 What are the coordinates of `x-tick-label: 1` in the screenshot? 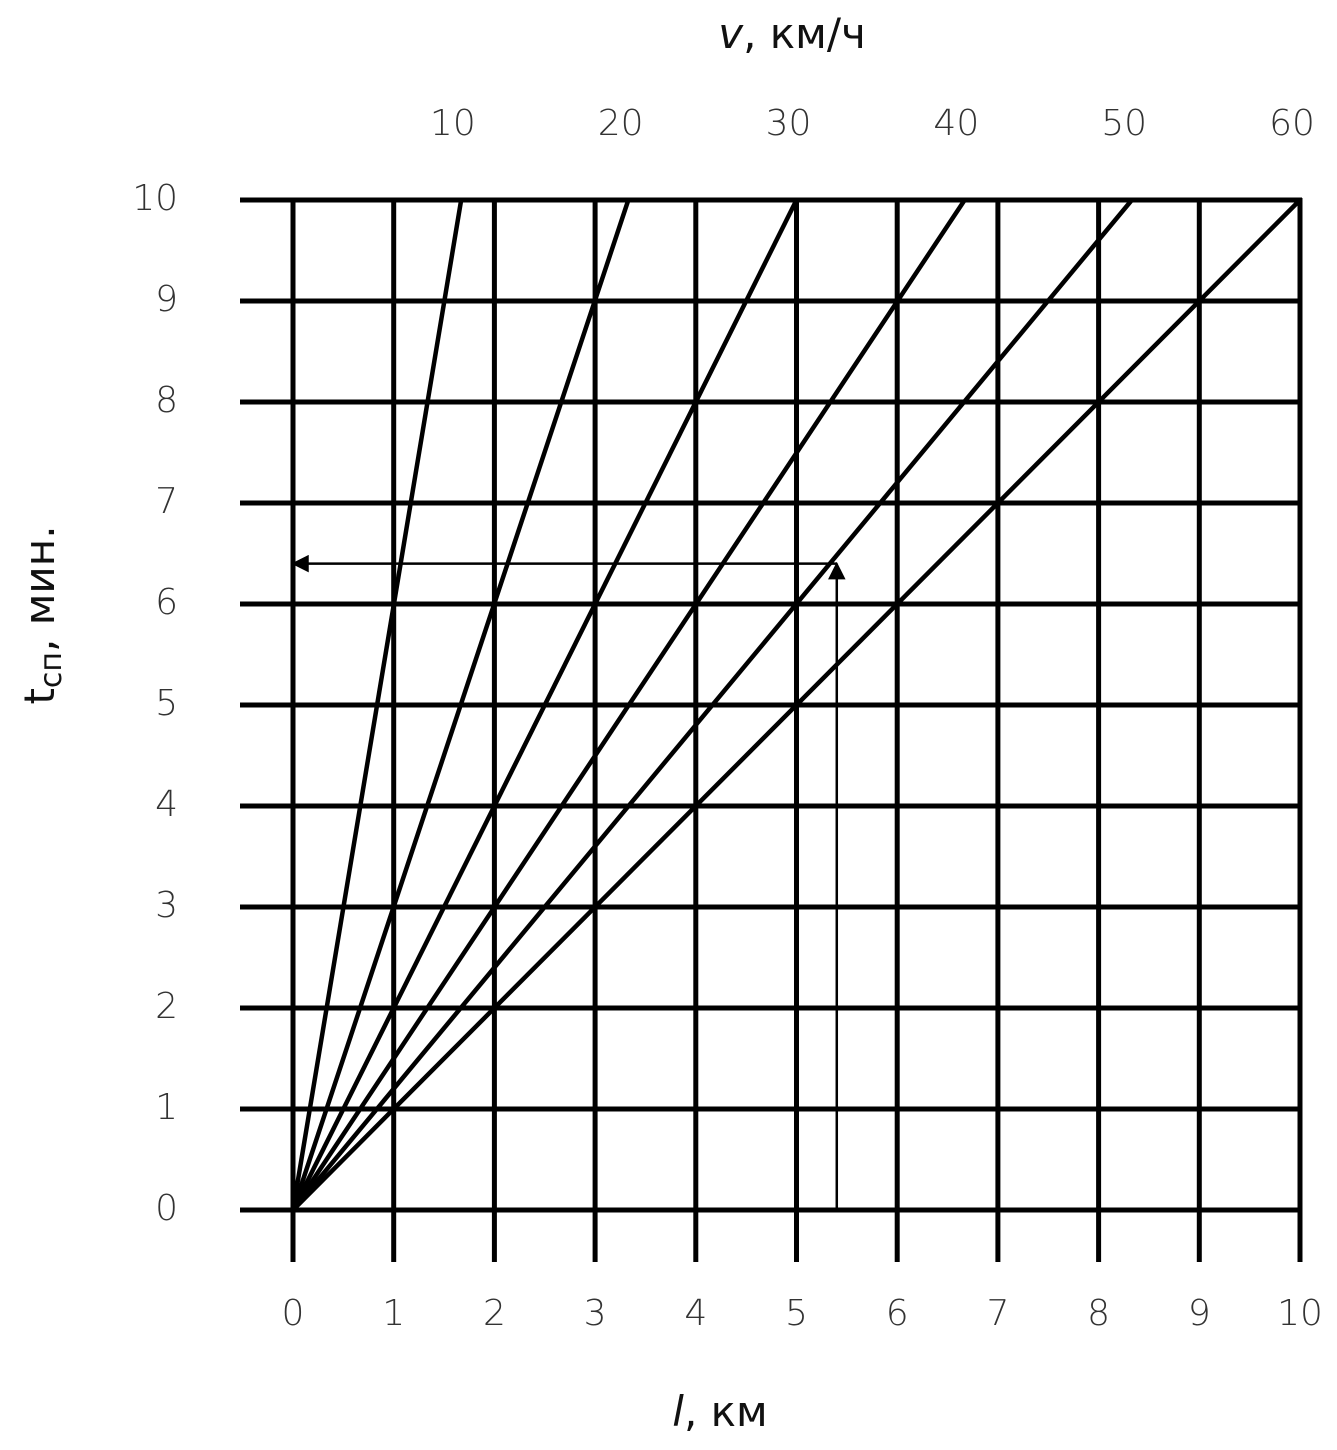 It's located at (393, 1313).